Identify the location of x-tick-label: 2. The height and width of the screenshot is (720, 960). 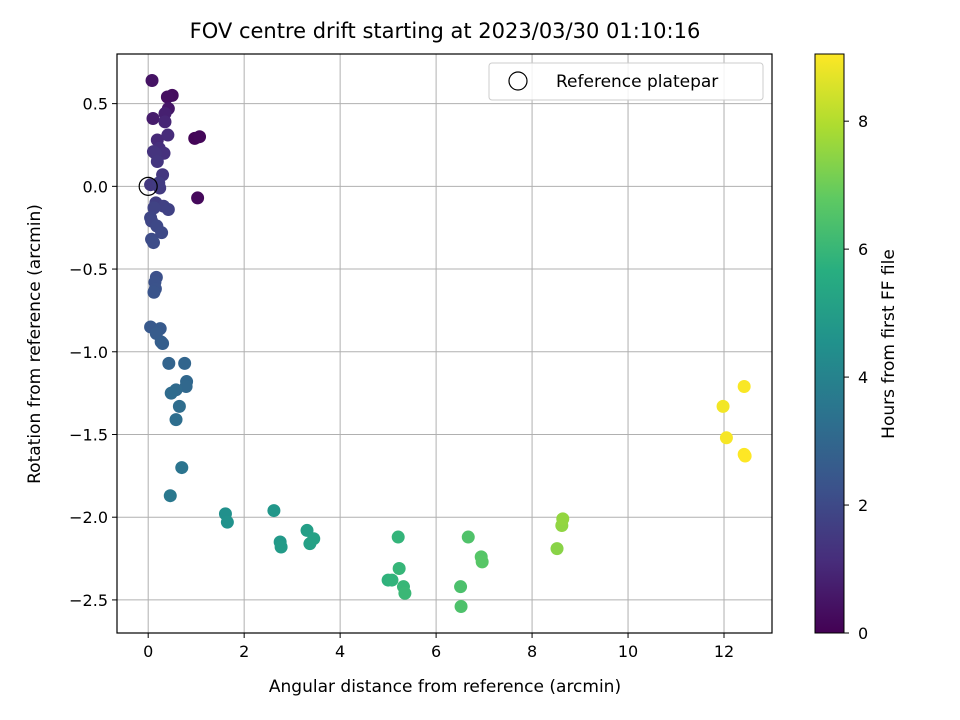
(244, 651).